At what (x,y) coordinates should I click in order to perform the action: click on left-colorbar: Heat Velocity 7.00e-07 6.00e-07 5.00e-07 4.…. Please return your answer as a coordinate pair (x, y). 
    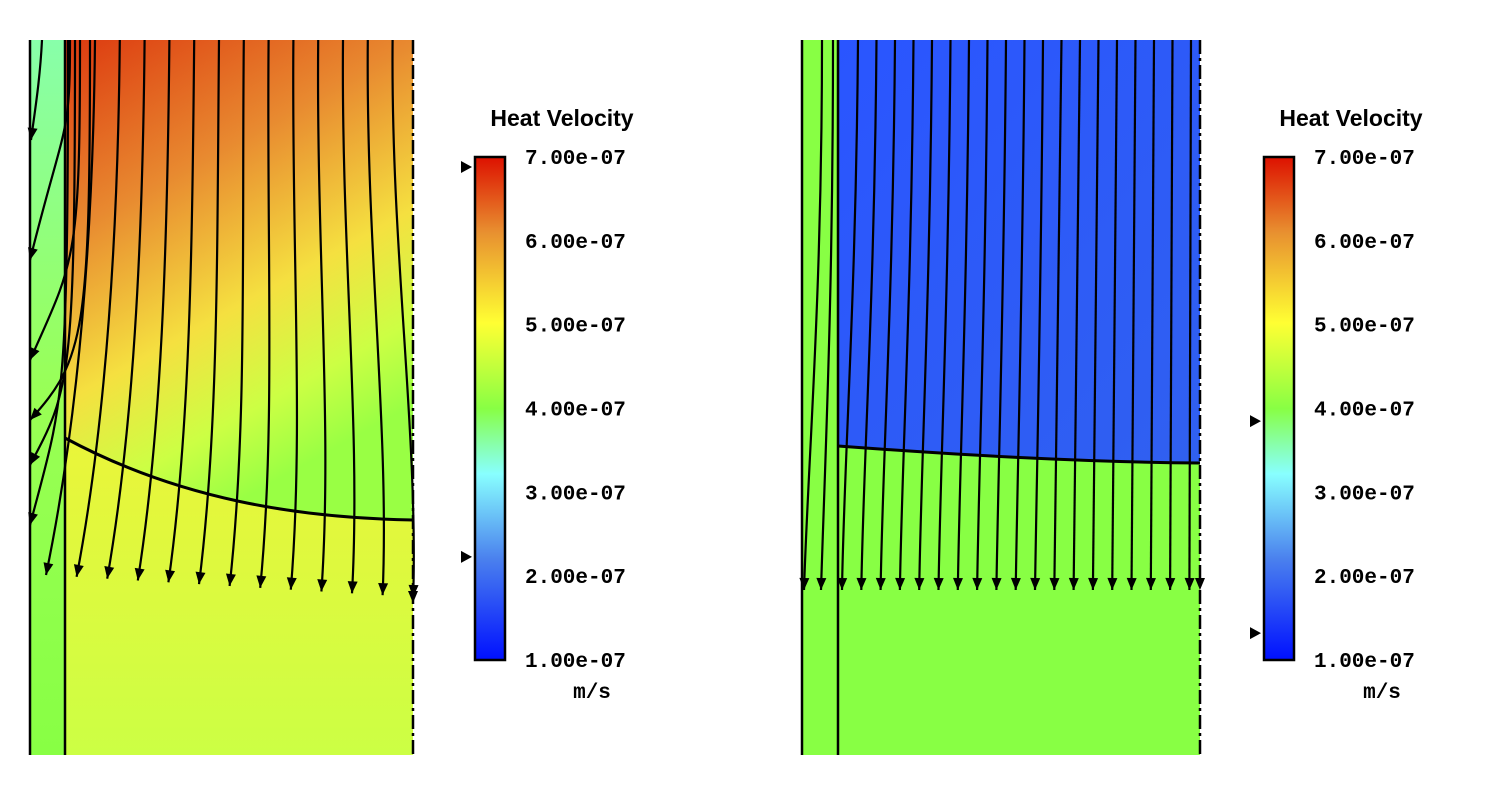
    Looking at the image, I should click on (547, 405).